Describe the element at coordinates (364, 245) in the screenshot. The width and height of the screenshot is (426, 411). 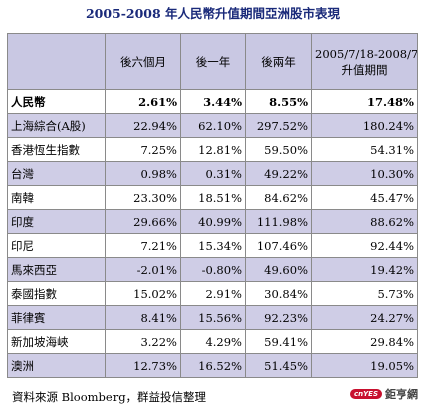
I see `row-value: 92.44%` at that location.